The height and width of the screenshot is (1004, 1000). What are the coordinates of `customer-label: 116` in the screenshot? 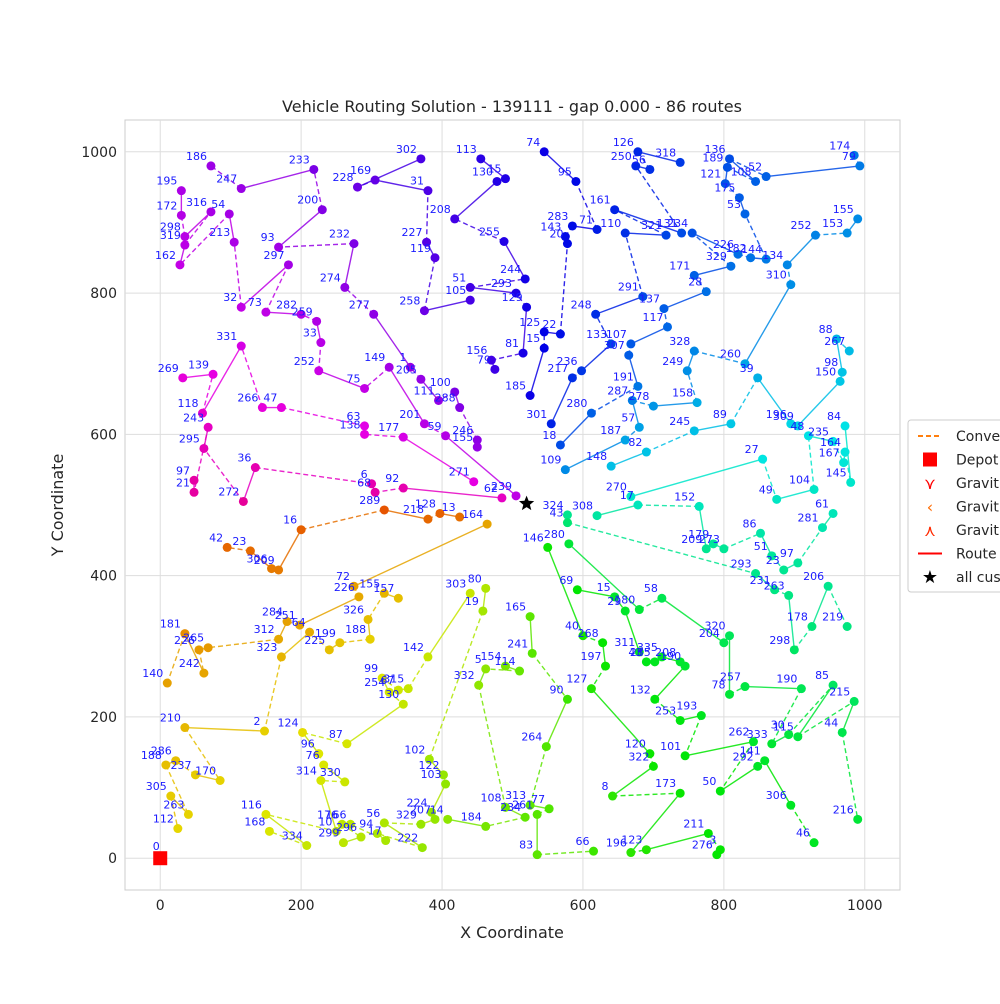 It's located at (251, 804).